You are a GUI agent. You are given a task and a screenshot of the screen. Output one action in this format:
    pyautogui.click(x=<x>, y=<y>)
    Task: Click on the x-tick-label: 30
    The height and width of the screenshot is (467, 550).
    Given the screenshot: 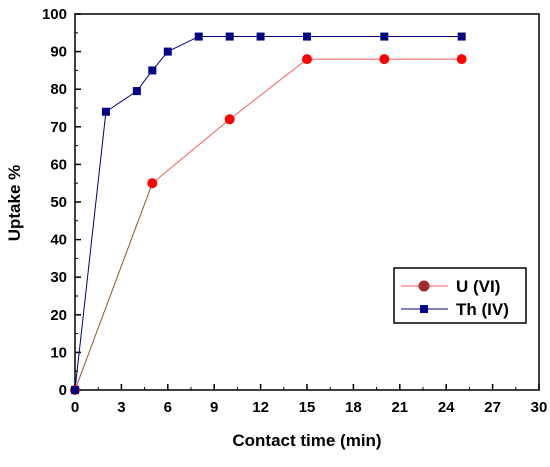 What is the action you would take?
    pyautogui.click(x=539, y=407)
    